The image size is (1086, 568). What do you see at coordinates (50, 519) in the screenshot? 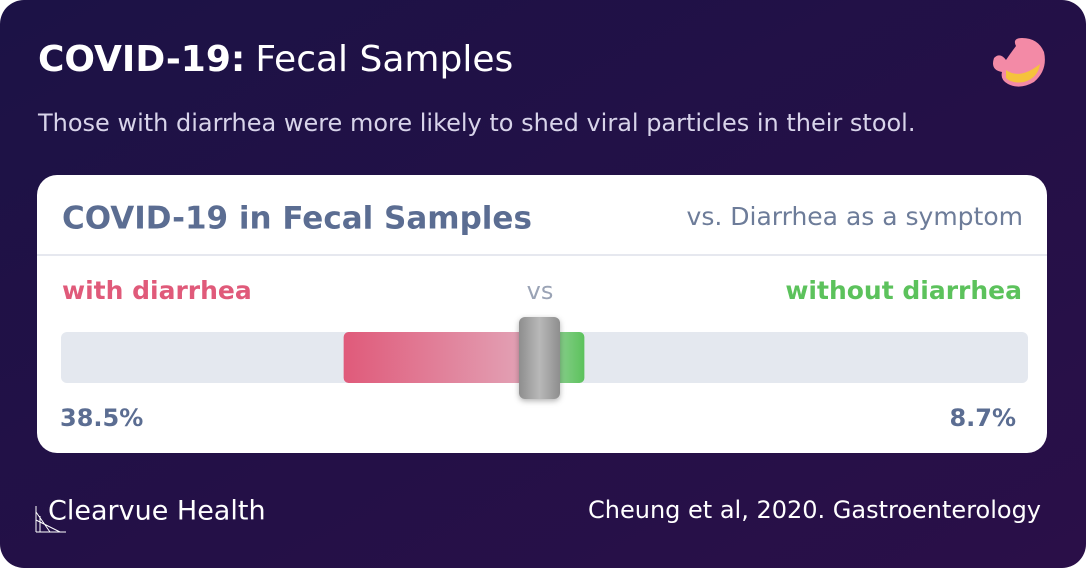
I see `brand-logo` at bounding box center [50, 519].